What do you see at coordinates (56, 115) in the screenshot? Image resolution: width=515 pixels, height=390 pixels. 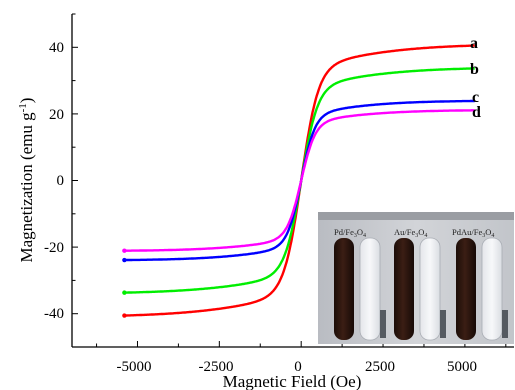 I see `y-tick-label: 20` at bounding box center [56, 115].